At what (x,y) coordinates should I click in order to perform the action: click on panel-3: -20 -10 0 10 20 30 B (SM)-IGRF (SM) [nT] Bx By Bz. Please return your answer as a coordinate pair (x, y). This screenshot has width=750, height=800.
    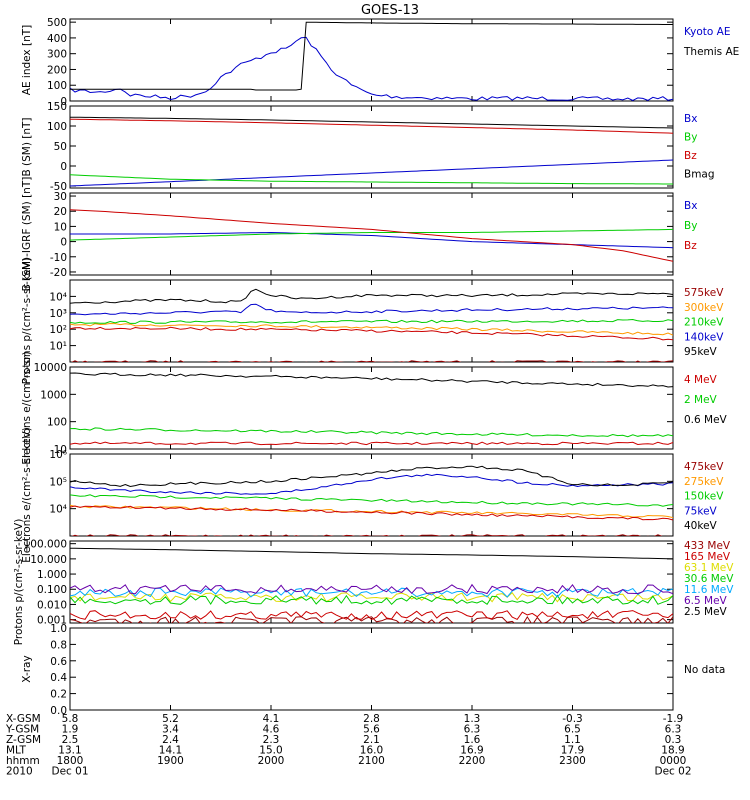
    Looking at the image, I should click on (359, 234).